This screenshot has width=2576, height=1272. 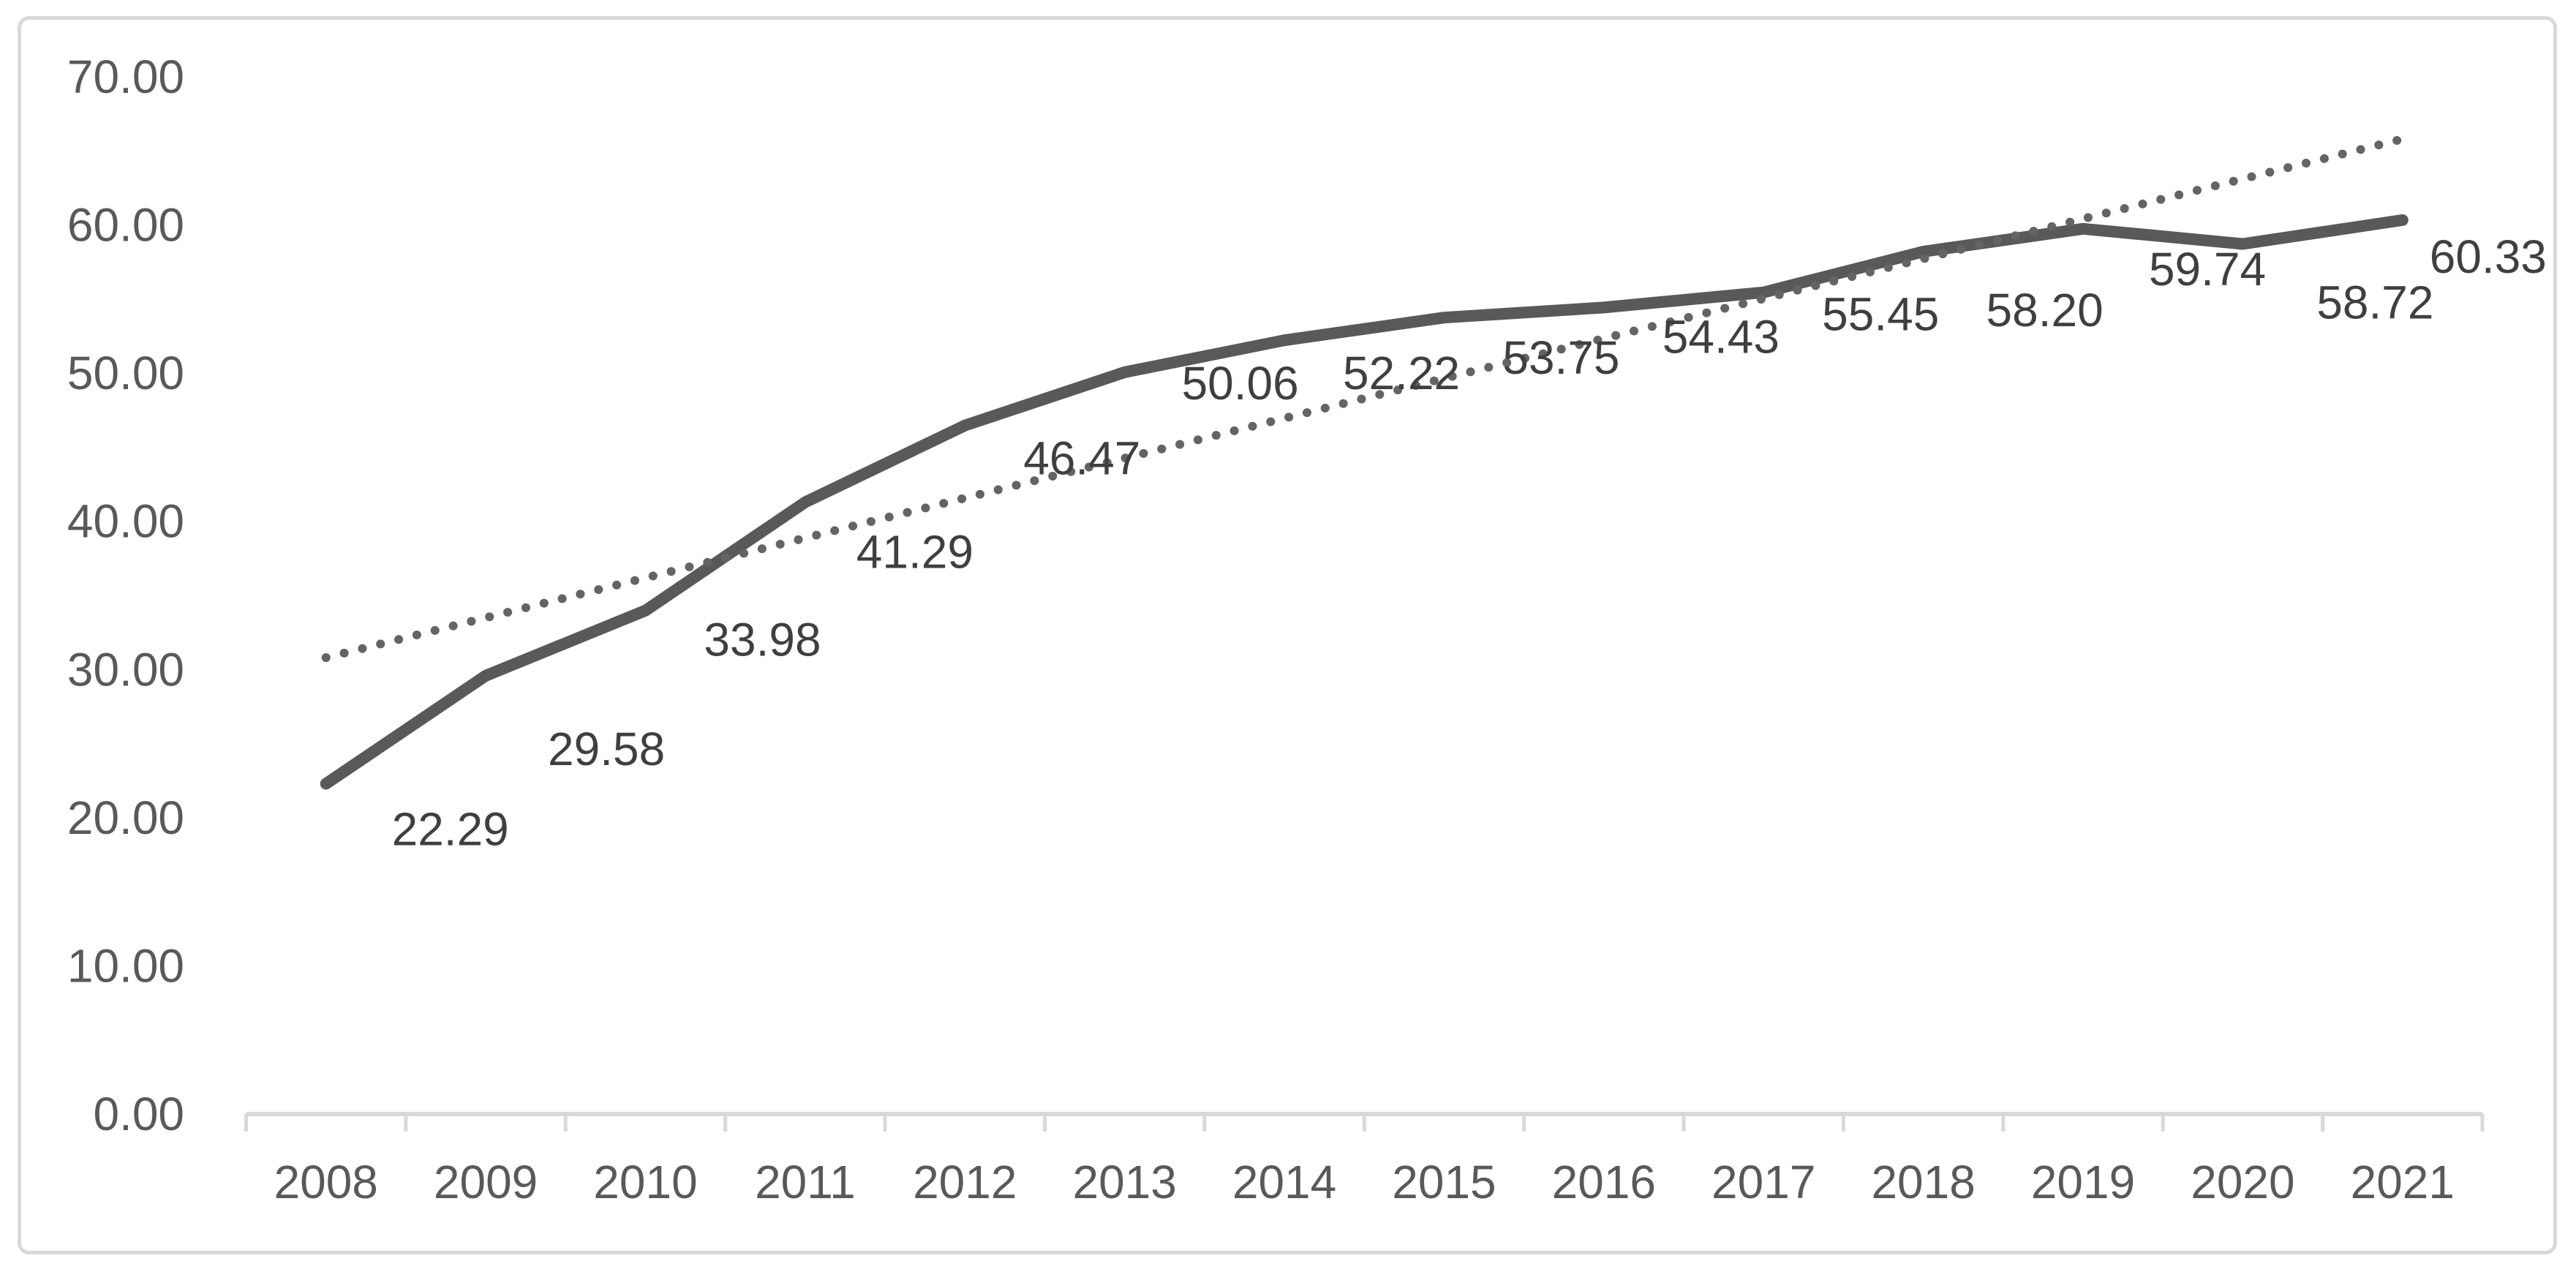 I want to click on x-tick-label: 2011, so click(x=805, y=1182).